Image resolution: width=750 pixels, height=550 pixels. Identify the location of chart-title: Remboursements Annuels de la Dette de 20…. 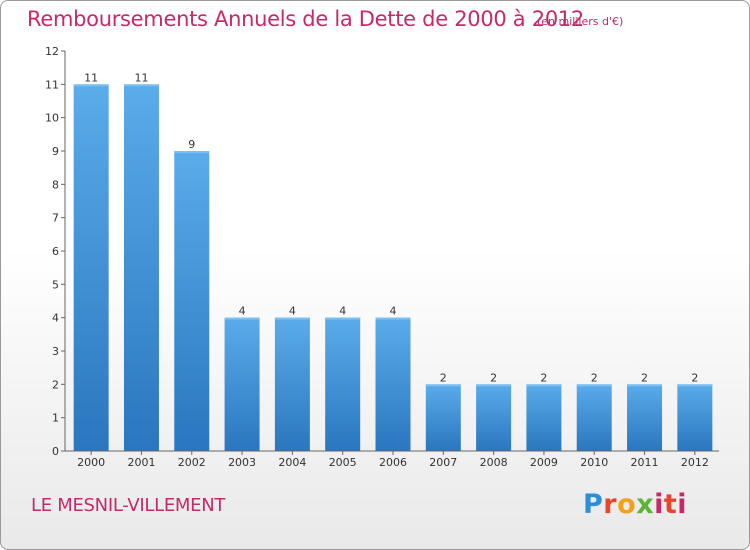
(305, 19).